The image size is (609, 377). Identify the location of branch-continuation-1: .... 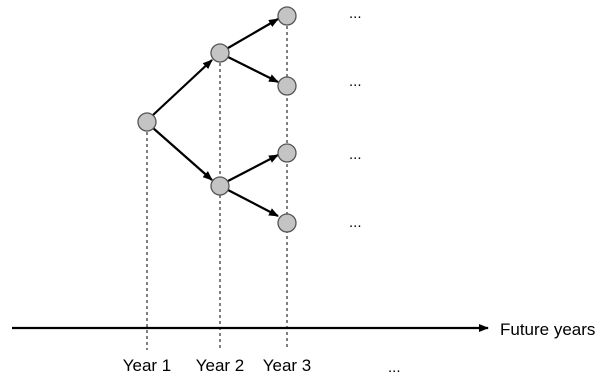
(355, 13).